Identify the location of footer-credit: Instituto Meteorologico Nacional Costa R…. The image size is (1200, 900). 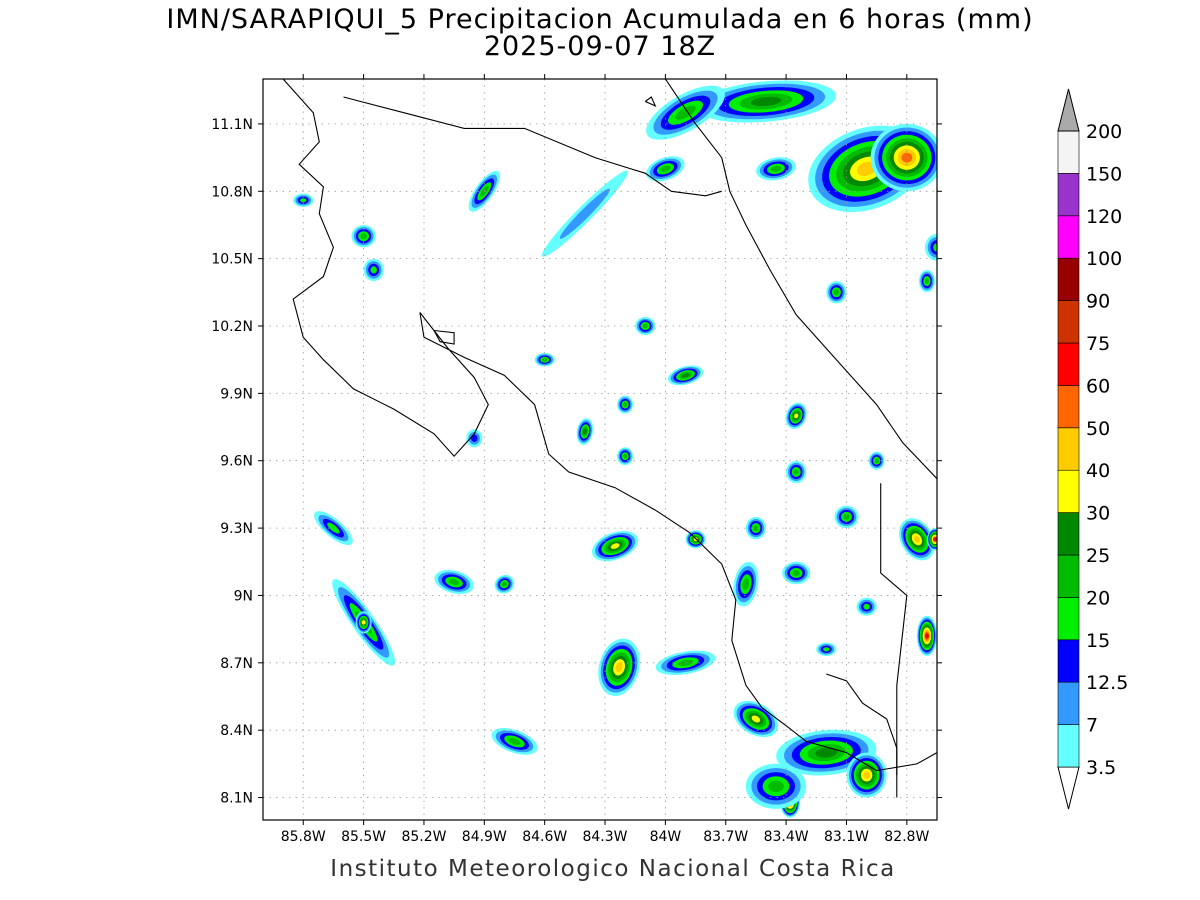
(613, 869).